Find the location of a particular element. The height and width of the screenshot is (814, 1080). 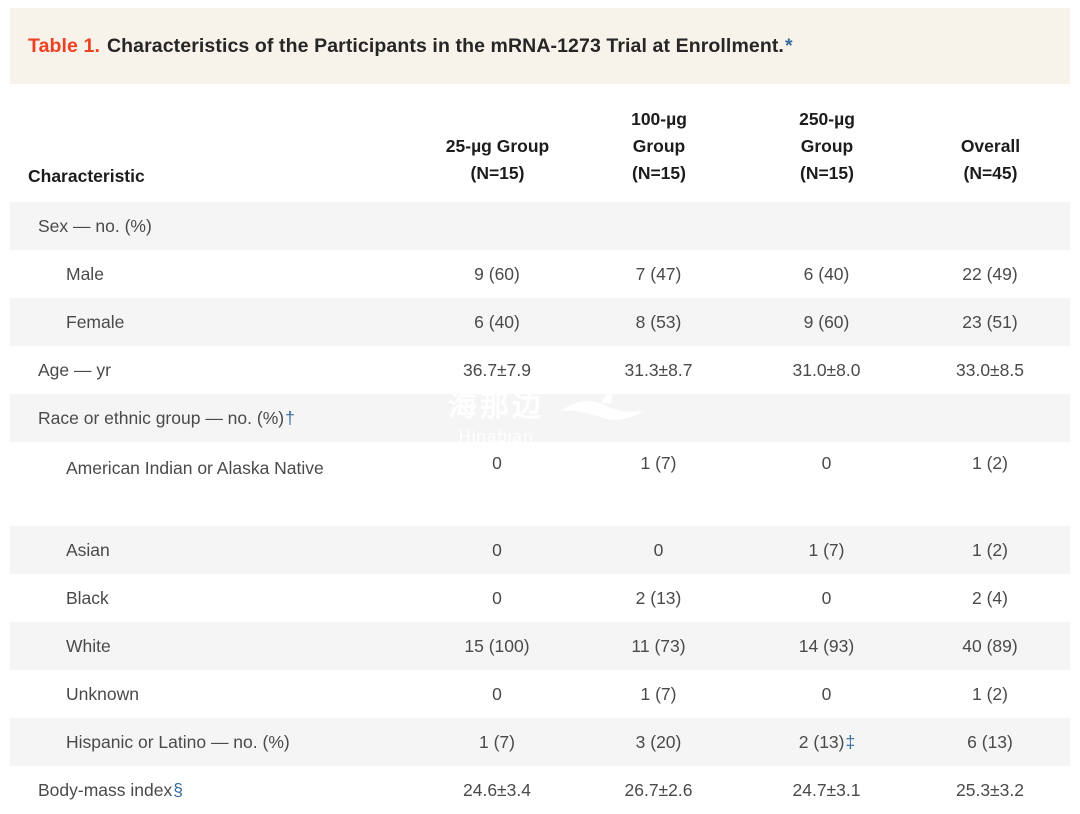

table-row: Female 6 (40) 8 (53) 9 (60) 23 (51) is located at coordinates (540, 322).